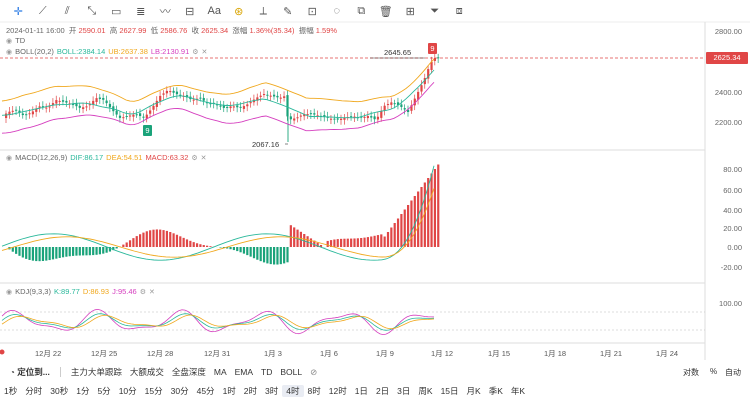 The width and height of the screenshot is (750, 400). Describe the element at coordinates (220, 372) in the screenshot. I see `bottom-item-3: MA` at that location.